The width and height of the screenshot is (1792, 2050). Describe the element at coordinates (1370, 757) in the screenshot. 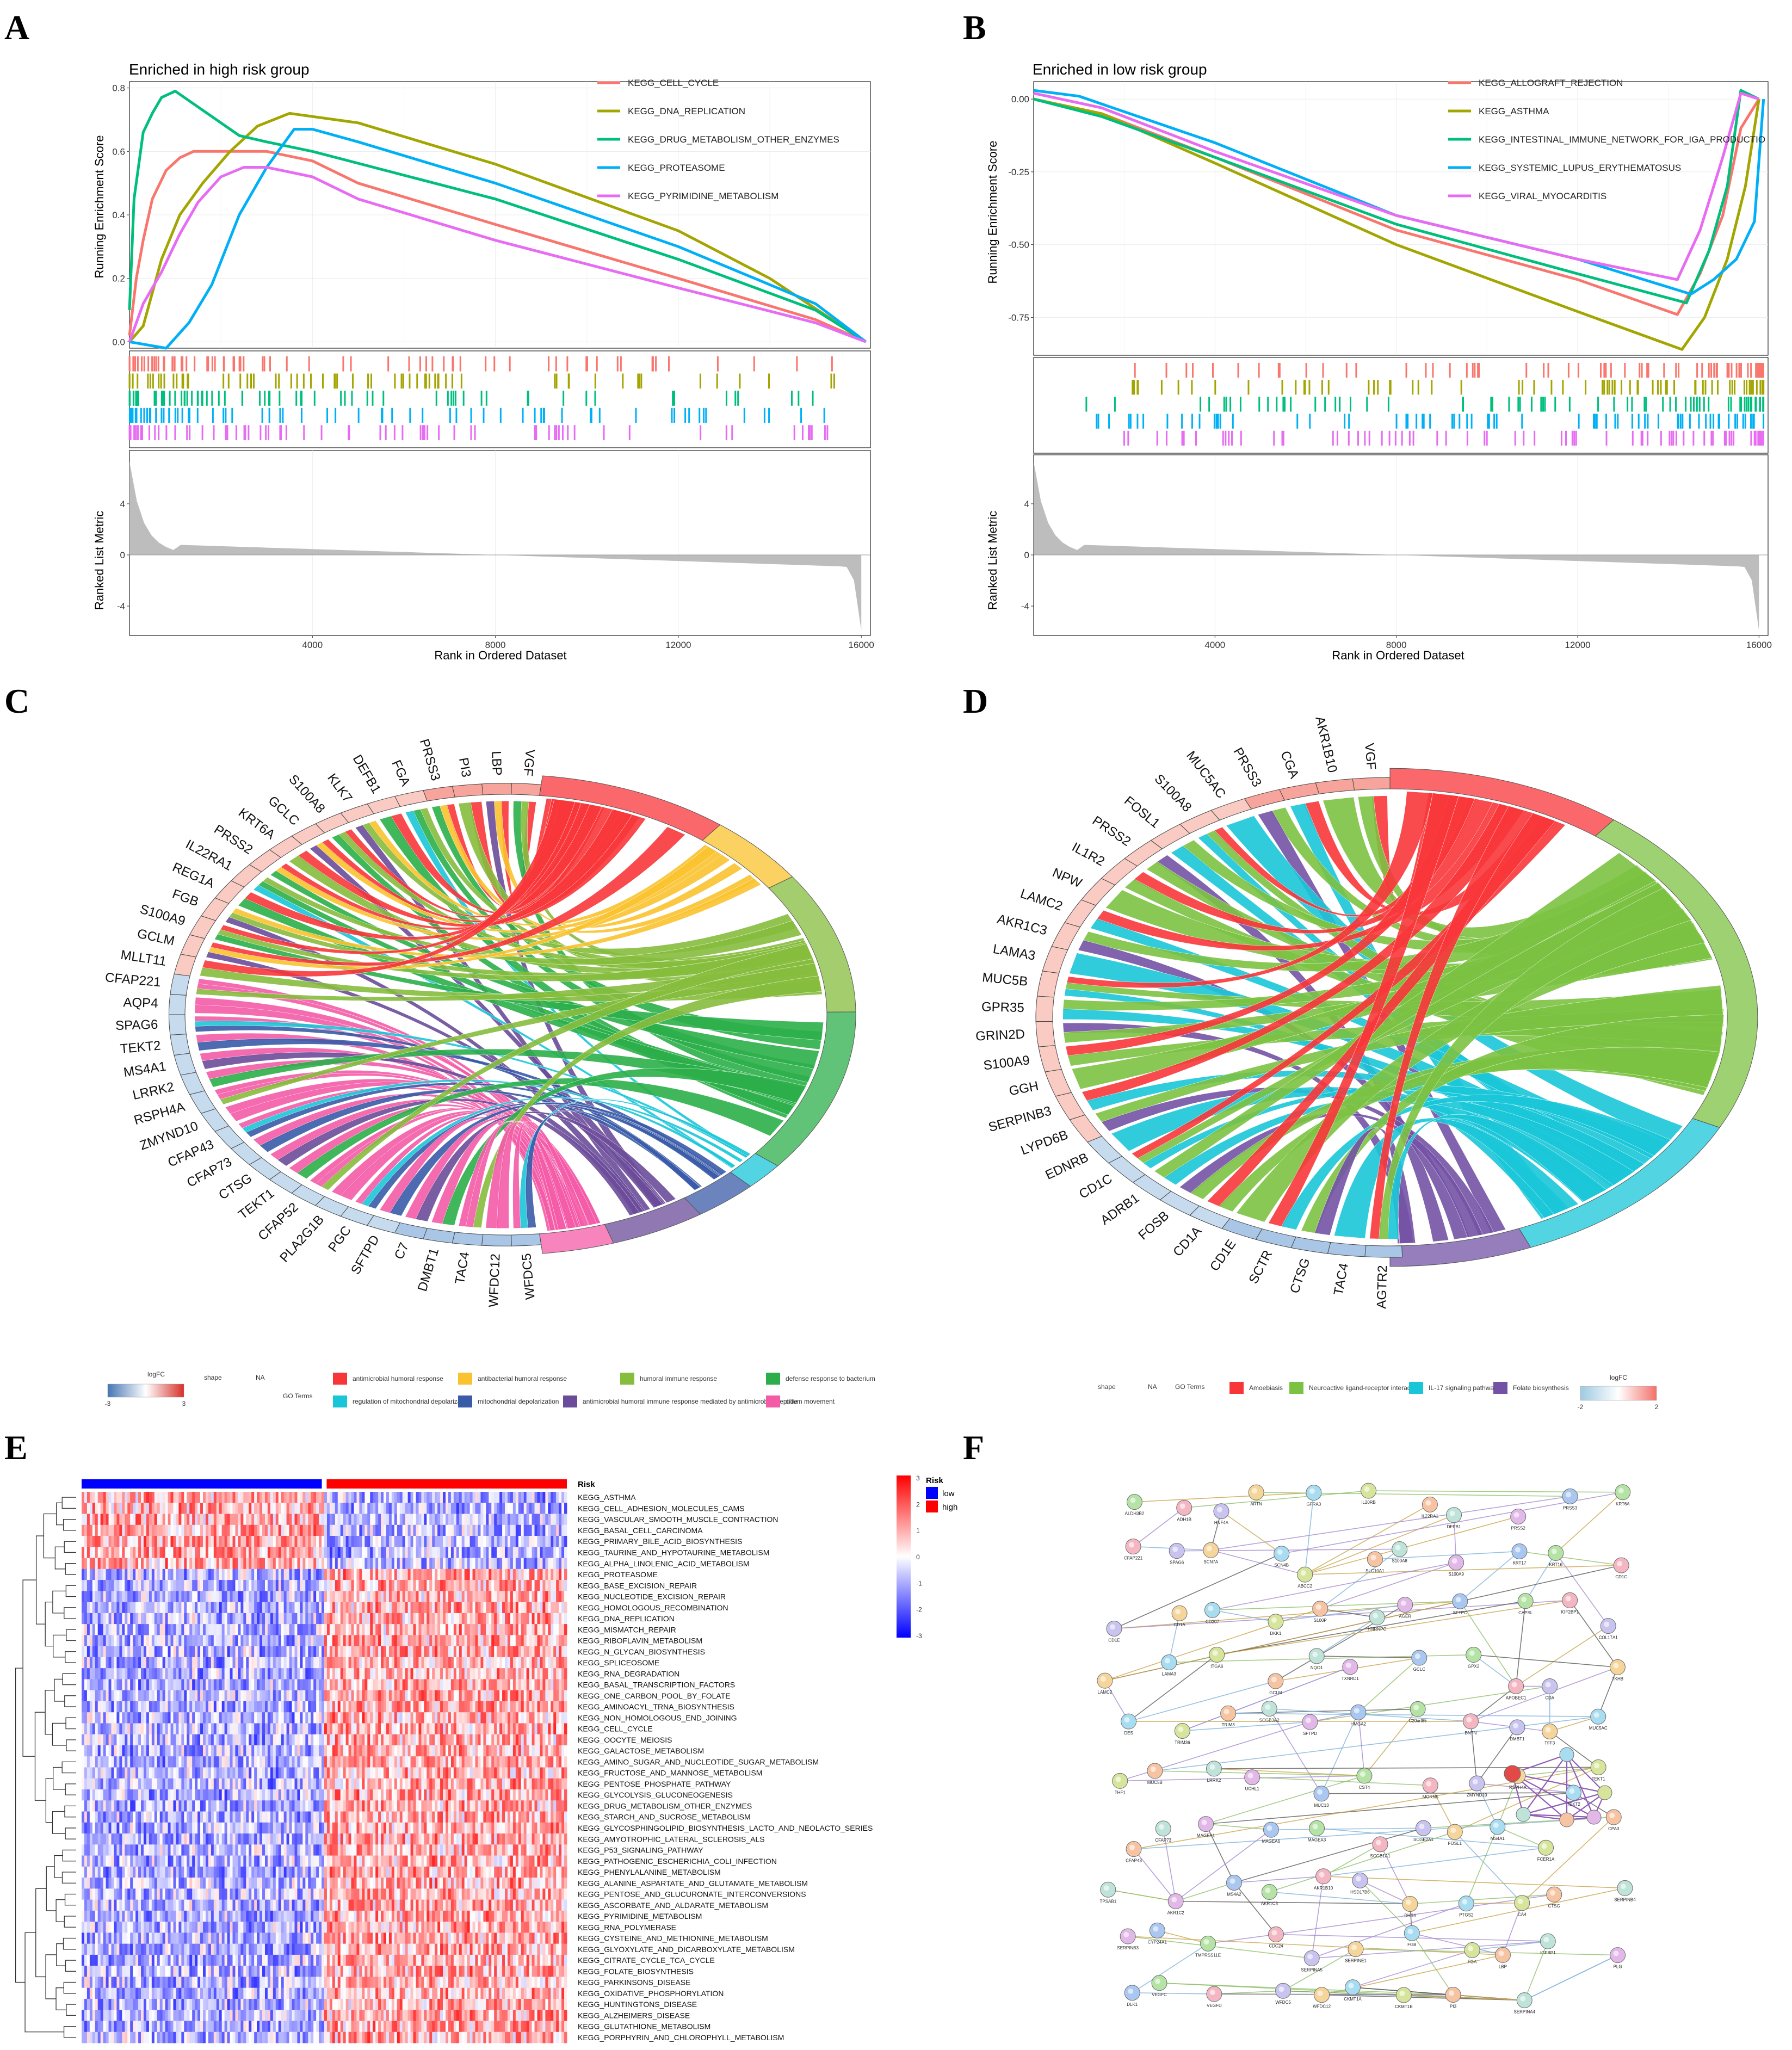

I see `gene-label-vgf: VGF` at that location.